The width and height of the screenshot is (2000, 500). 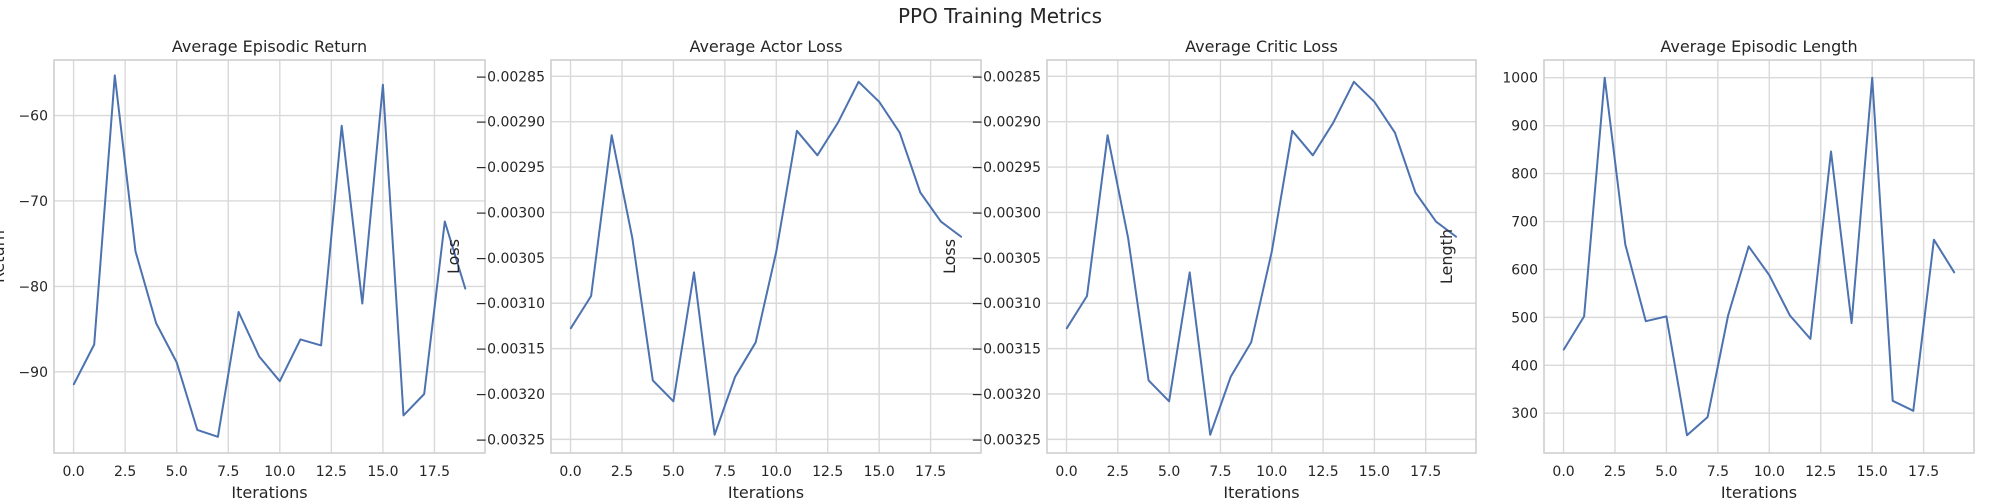 I want to click on y-tick-label: −60, so click(x=33, y=117).